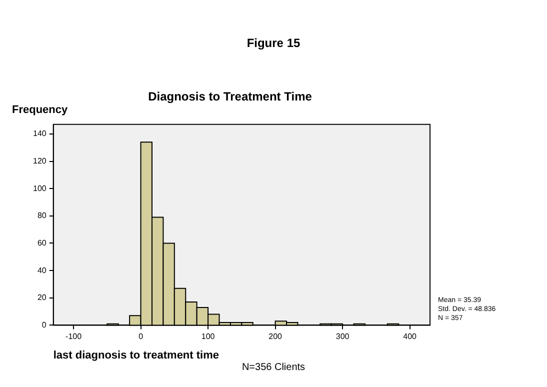  I want to click on x-tick-label: 0, so click(141, 337).